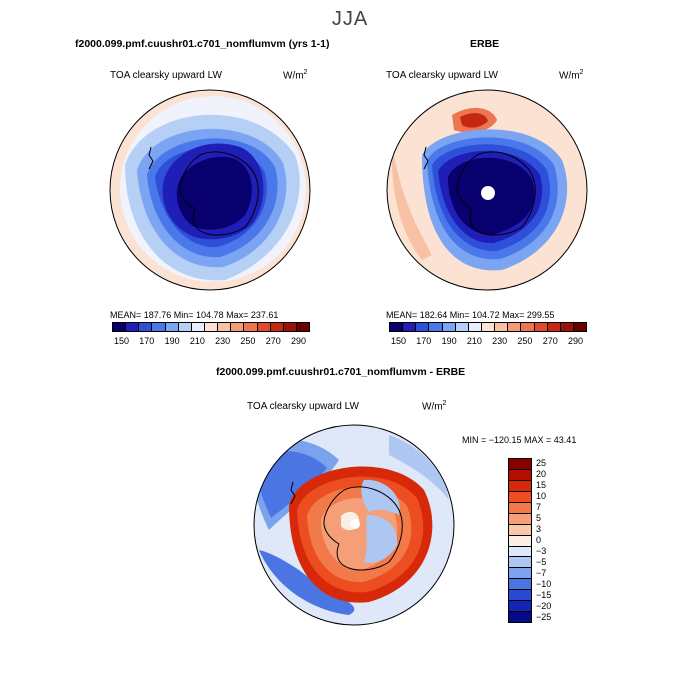  Describe the element at coordinates (556, 540) in the screenshot. I see `diff-panel-colorbar-labels: 25 20 15 10 7 5 3 0 −3 −5 −7 −10 −15 −20 −25` at that location.